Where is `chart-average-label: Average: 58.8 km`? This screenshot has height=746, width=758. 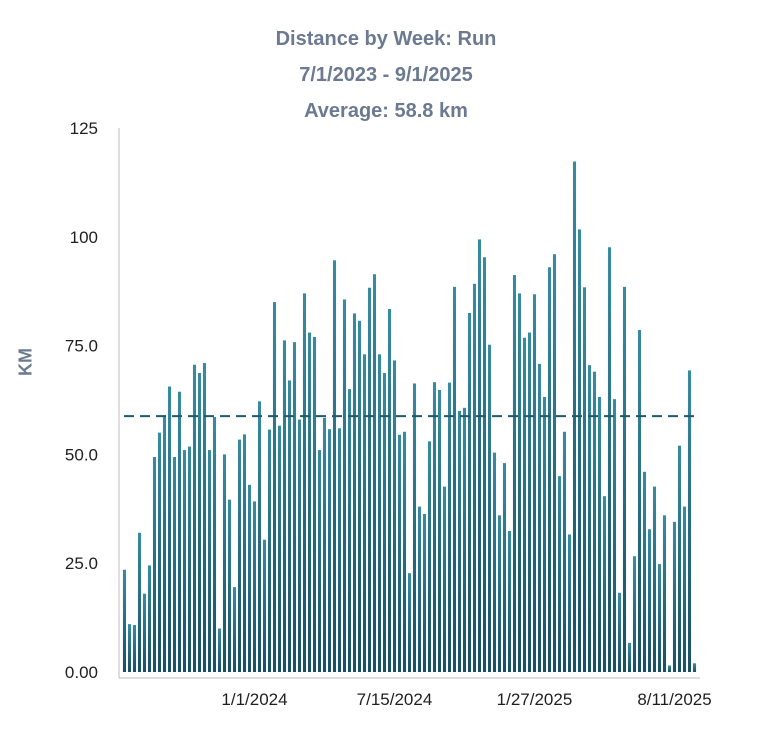
chart-average-label: Average: 58.8 km is located at coordinates (386, 111).